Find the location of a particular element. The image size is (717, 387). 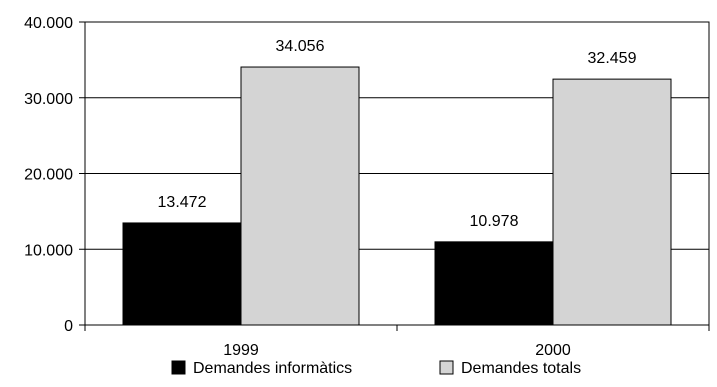

bar-data-label: 13.472 is located at coordinates (182, 202).